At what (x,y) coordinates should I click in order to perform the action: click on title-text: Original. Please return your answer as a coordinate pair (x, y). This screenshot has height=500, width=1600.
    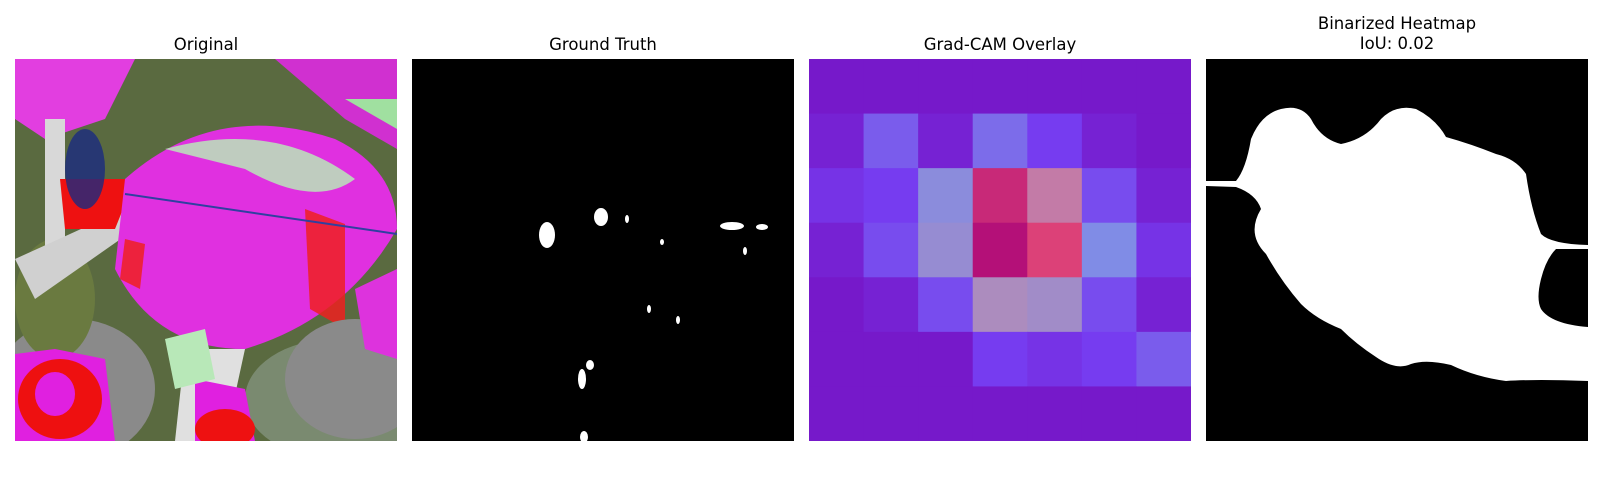
    Looking at the image, I should click on (206, 44).